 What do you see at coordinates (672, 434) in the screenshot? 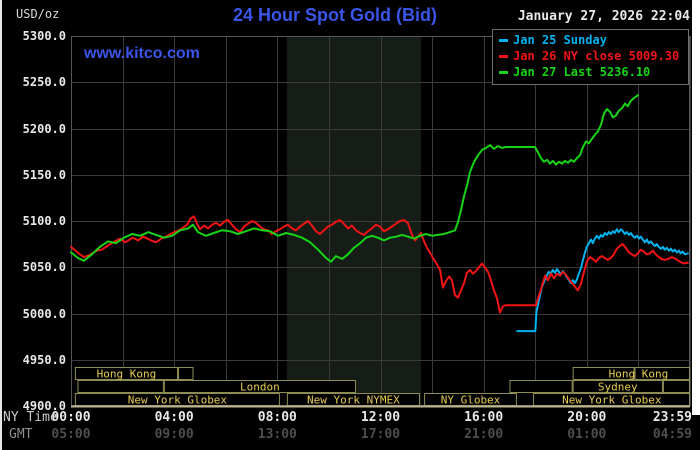
I see `gmt-tick-label: 04:59` at bounding box center [672, 434].